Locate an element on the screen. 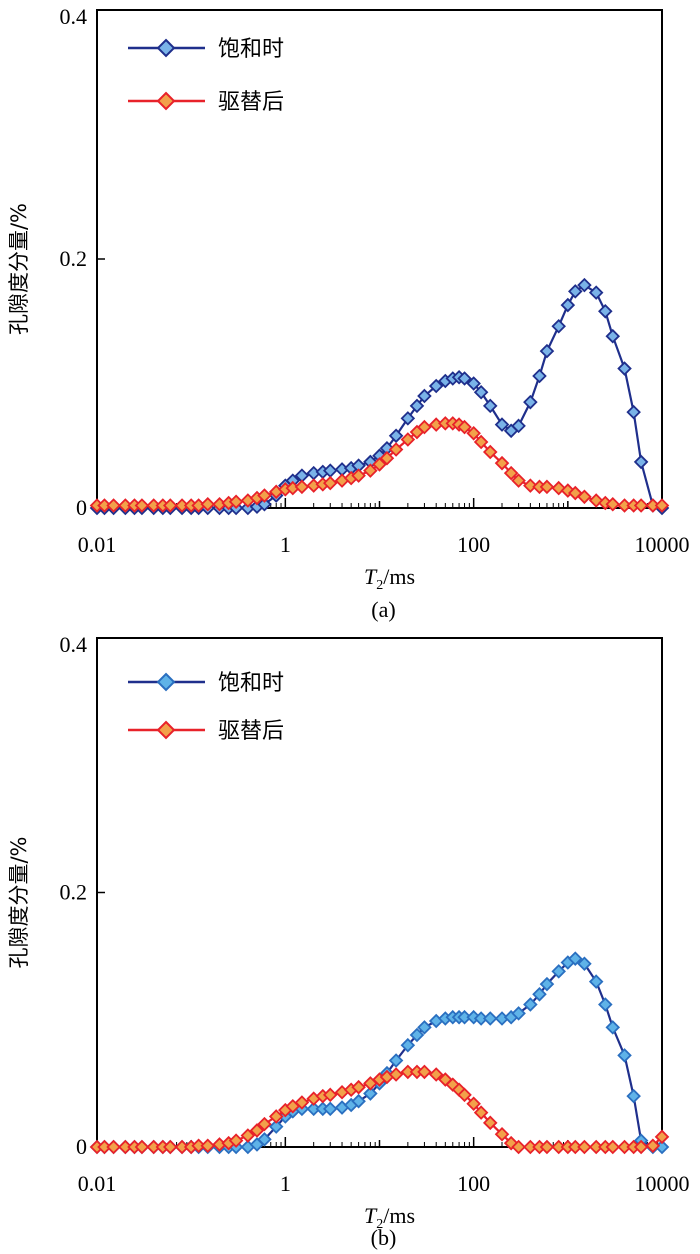 Image resolution: width=700 pixels, height=1254 pixels. series-displaced is located at coordinates (379, 1109).